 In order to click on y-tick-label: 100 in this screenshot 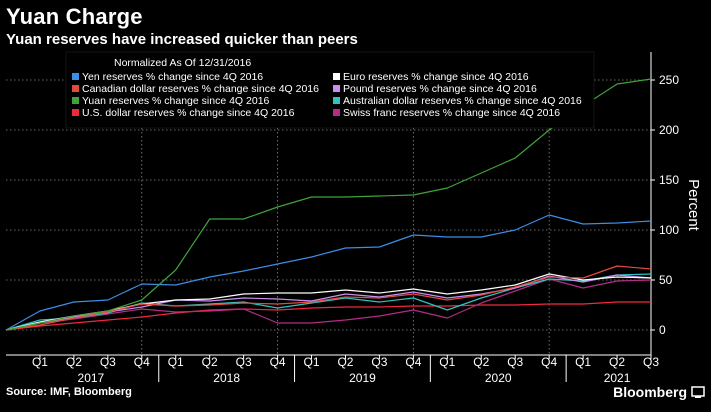, I will do `click(669, 230)`.